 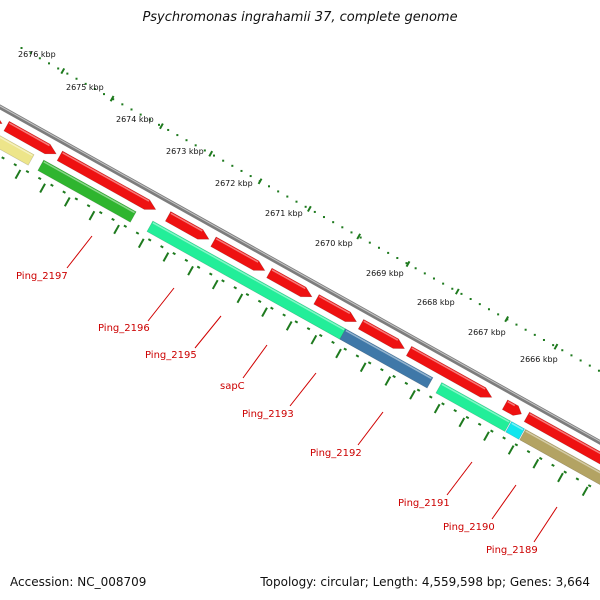 What do you see at coordinates (424, 503) in the screenshot?
I see `gene-label: Ping_2191` at bounding box center [424, 503].